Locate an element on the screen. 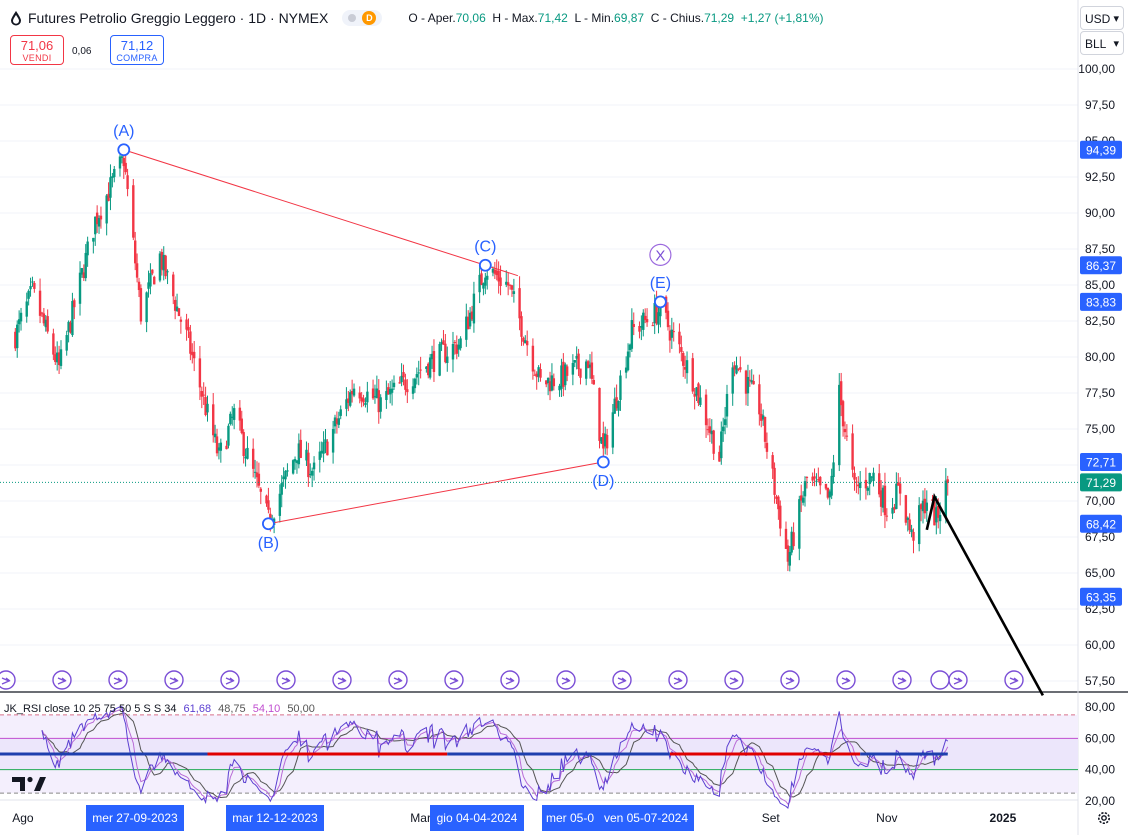 The image size is (1128, 835). price-tick-label: 70,00 is located at coordinates (1100, 501).